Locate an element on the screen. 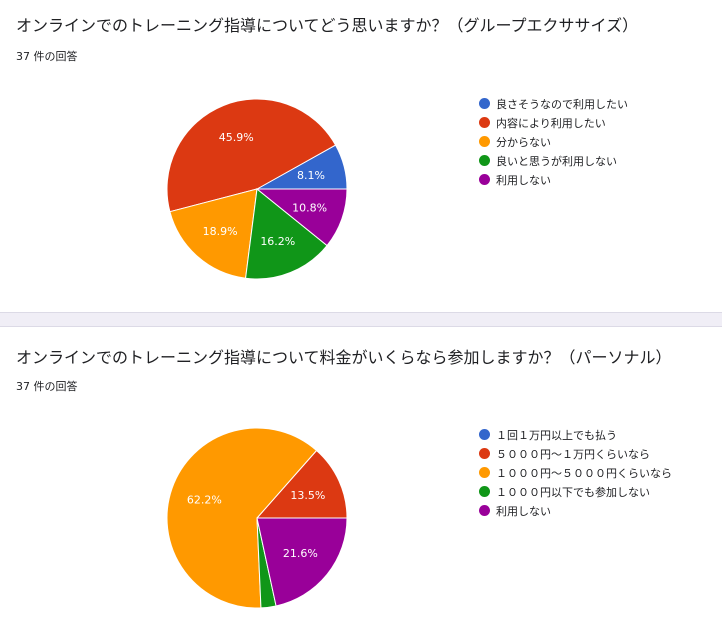 This screenshot has width=722, height=632. legend-item: 良さそうなので利用したい is located at coordinates (553, 103).